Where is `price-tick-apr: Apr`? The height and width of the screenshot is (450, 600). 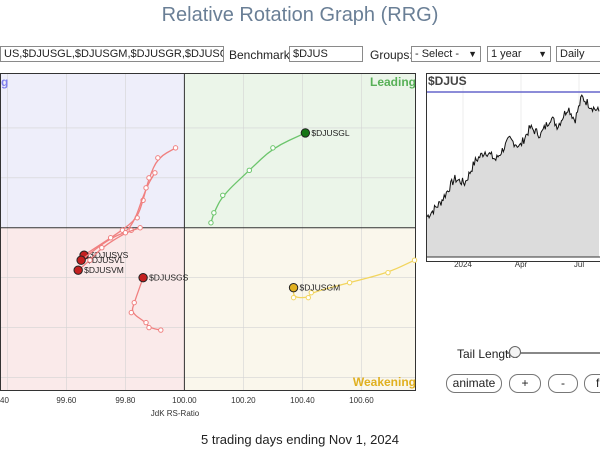
price-tick-apr: Apr is located at coordinates (521, 264).